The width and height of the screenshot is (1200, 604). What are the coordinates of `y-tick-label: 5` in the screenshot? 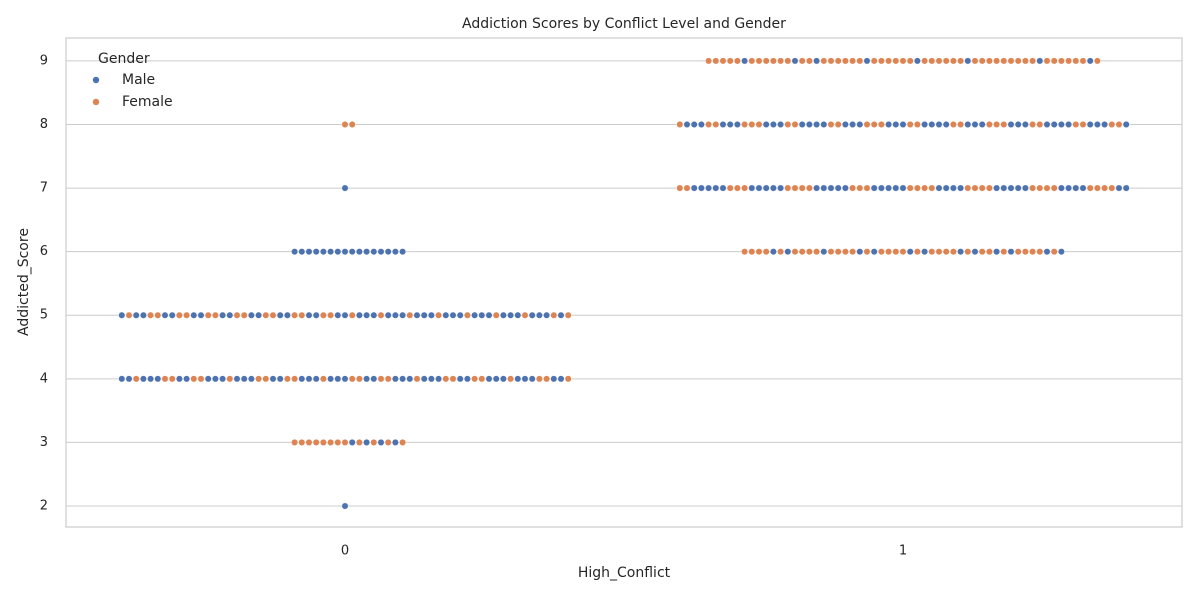 It's located at (44, 315).